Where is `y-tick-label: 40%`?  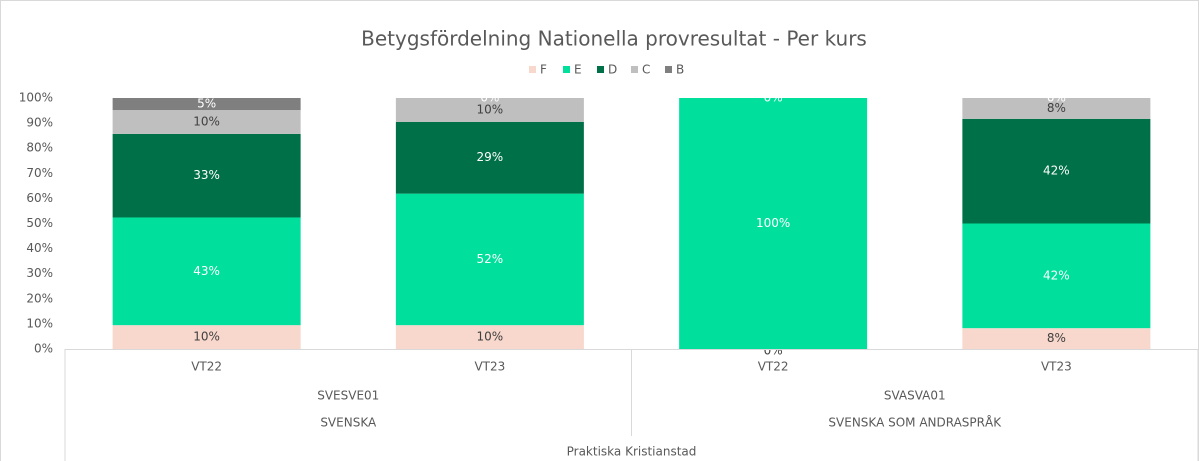
y-tick-label: 40% is located at coordinates (39, 248).